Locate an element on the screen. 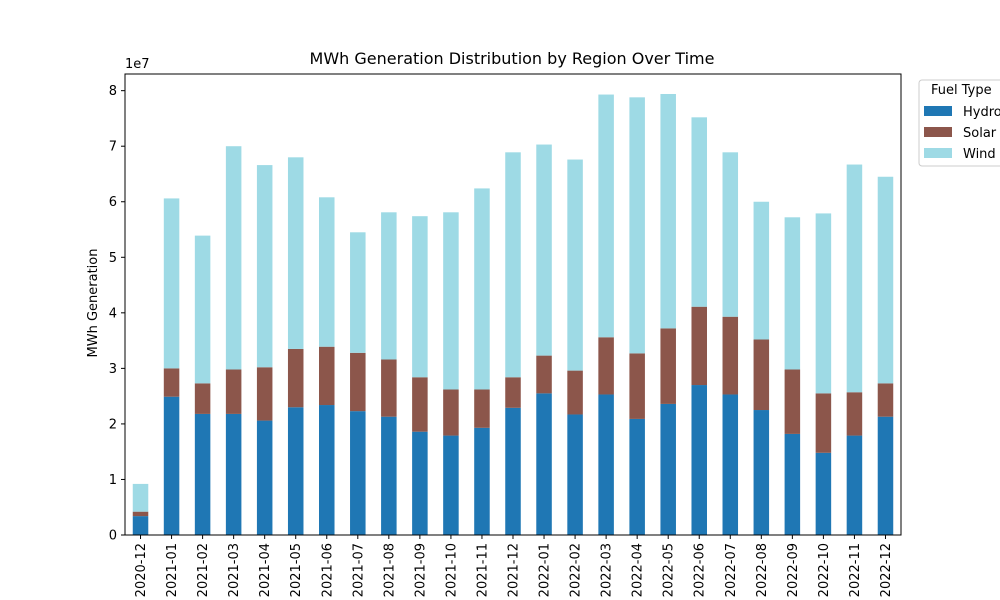  x-tick-label: 2021-02 is located at coordinates (203, 570).